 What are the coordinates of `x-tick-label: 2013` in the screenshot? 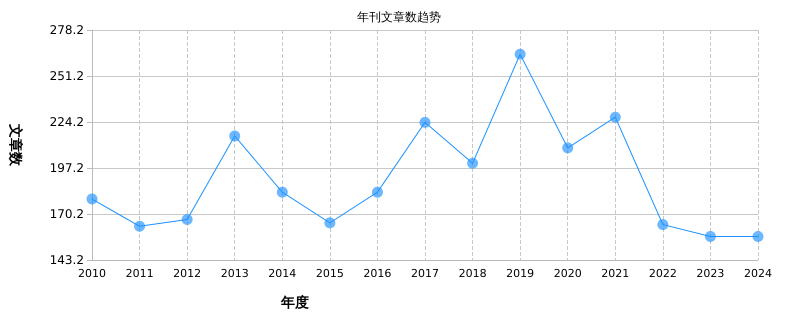 It's located at (234, 273).